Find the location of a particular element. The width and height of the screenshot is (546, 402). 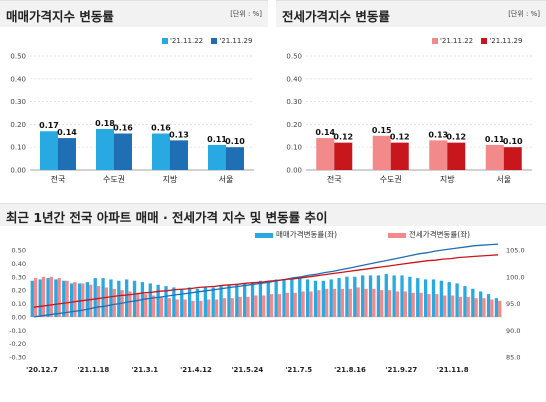

jeonse-panel-header: 전세가격지수 변동률 [단위 : %] is located at coordinates (411, 13).